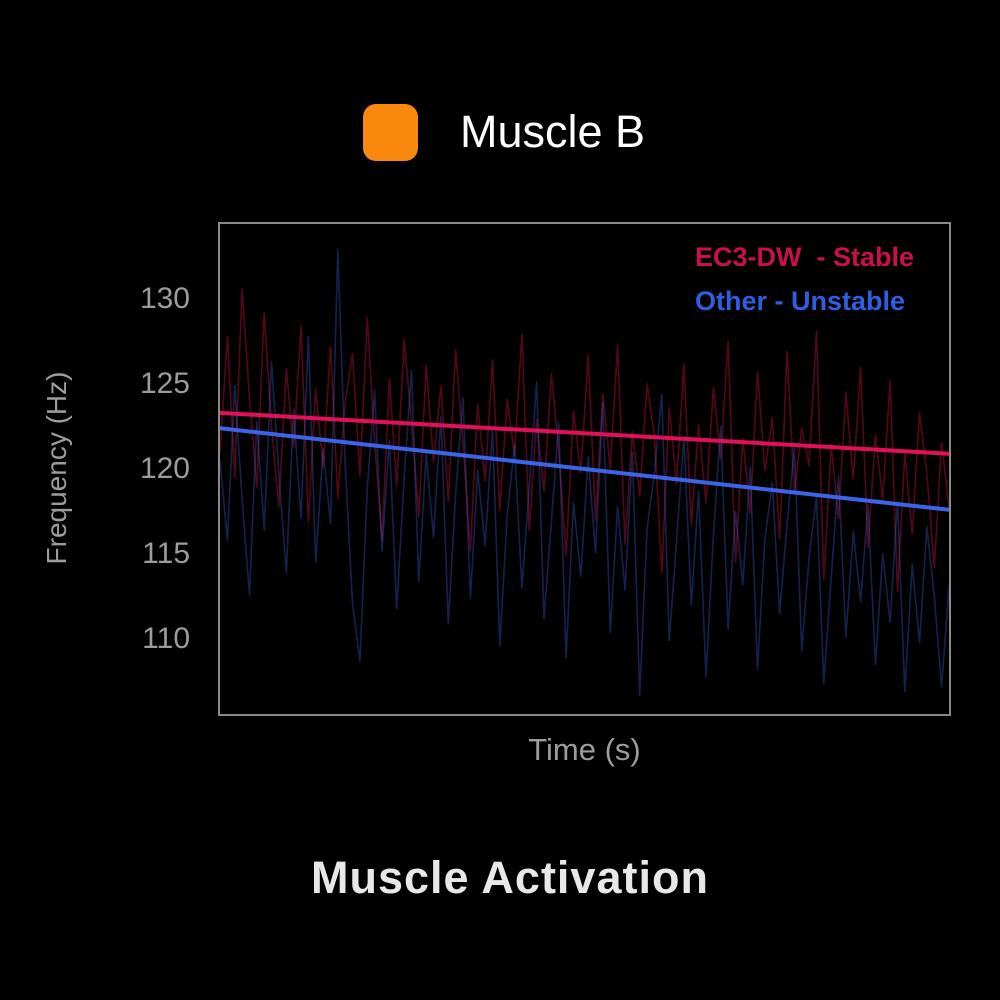 The width and height of the screenshot is (1000, 1000). Describe the element at coordinates (584, 433) in the screenshot. I see `series-ec3-dw-stable-trend-` at that location.